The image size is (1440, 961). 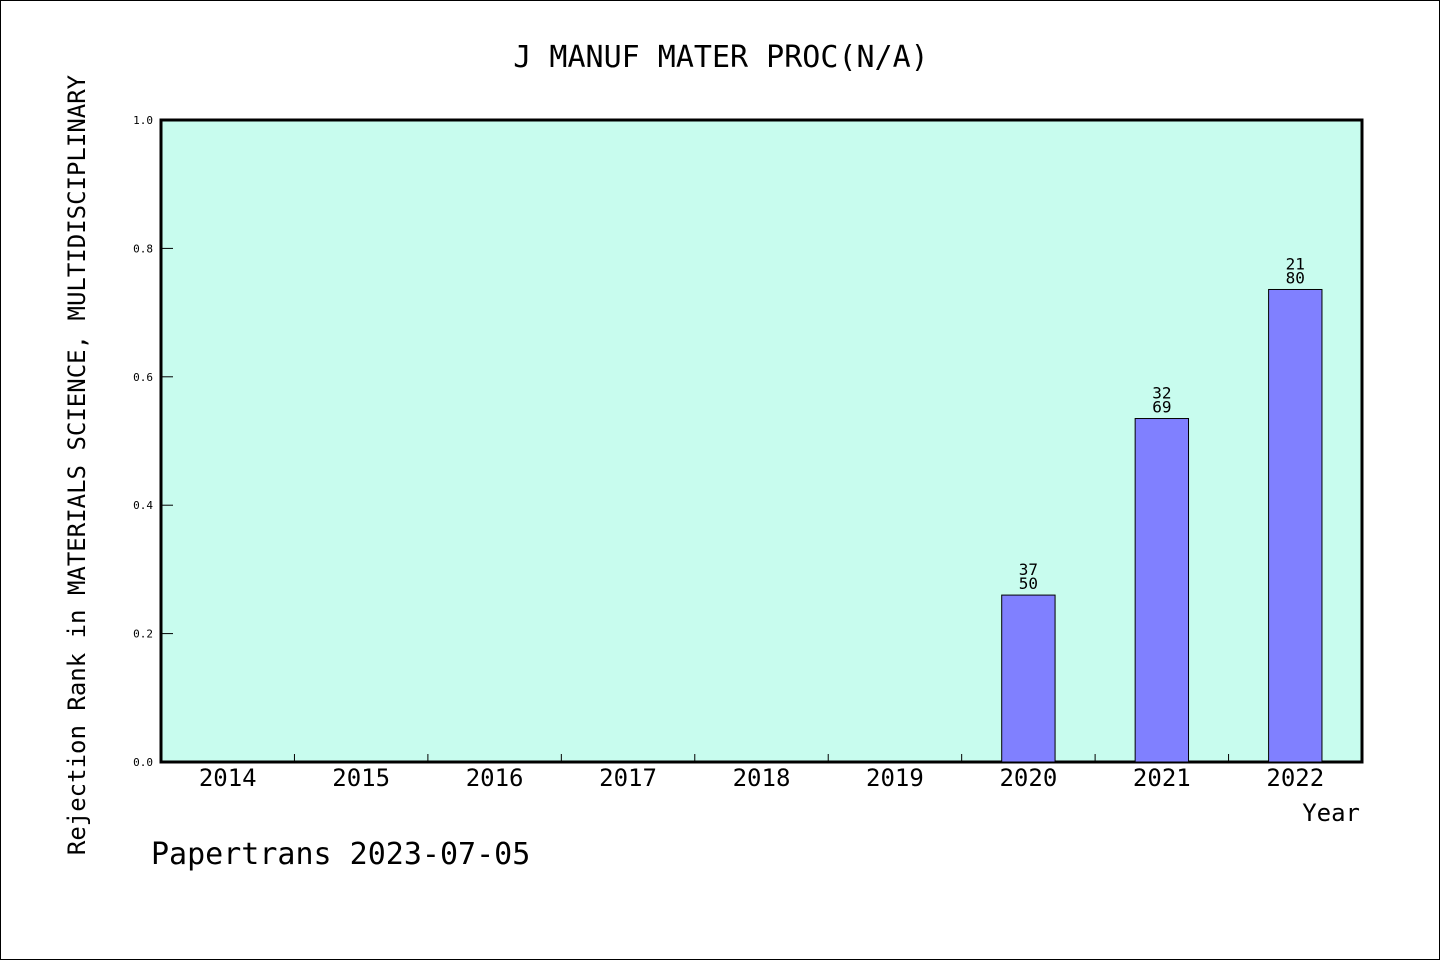 I want to click on x-tick-label: 2022, so click(x=1295, y=778).